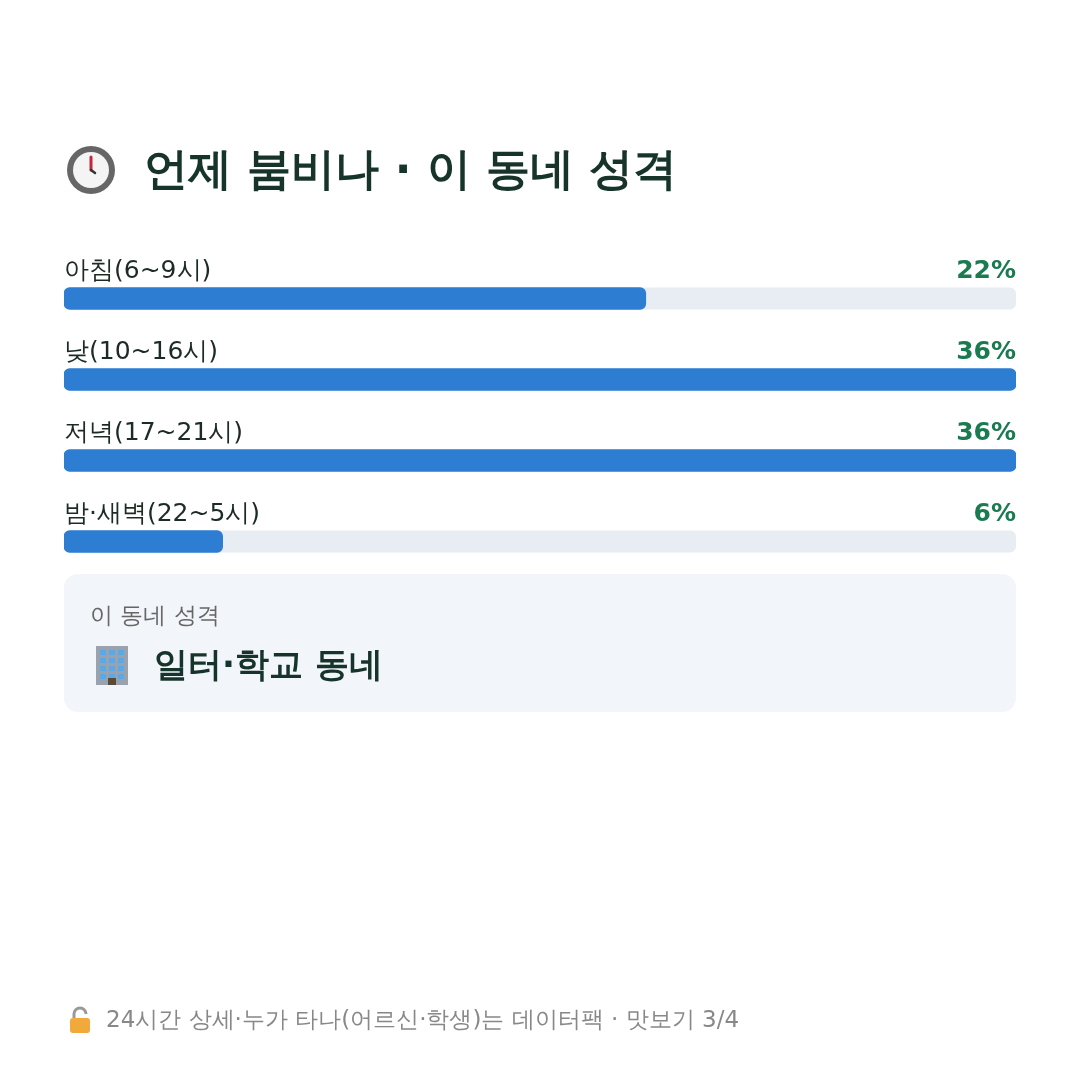  What do you see at coordinates (423, 1019) in the screenshot?
I see `text: 24시간 상세·누가 타나(어르신·학생)는 데이터팩 · 맛보기 3/4` at bounding box center [423, 1019].